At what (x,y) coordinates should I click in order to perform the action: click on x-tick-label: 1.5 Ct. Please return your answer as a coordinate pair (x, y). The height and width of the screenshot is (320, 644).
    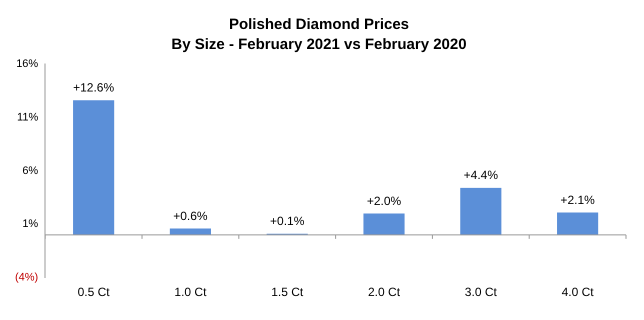
    Looking at the image, I should click on (287, 292).